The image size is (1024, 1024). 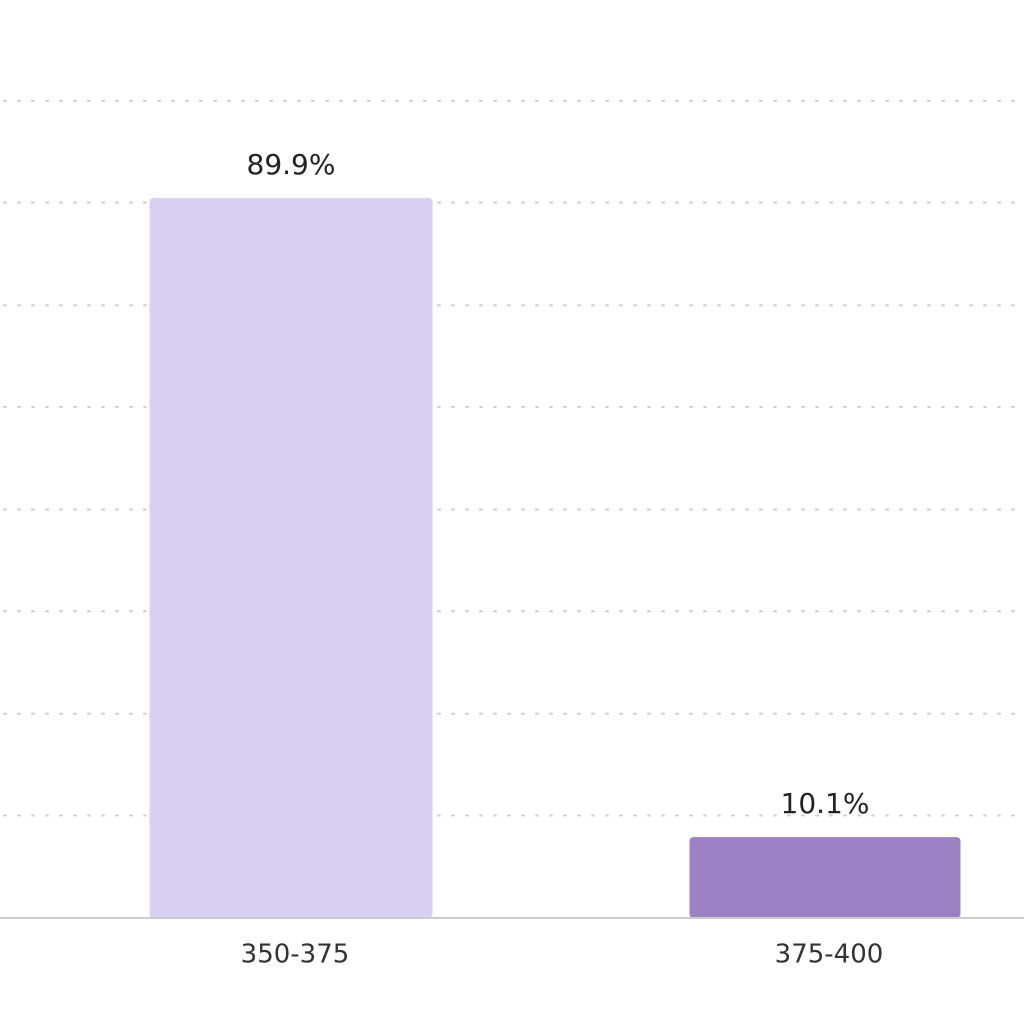 What do you see at coordinates (825, 803) in the screenshot?
I see `value-label: 10.1%` at bounding box center [825, 803].